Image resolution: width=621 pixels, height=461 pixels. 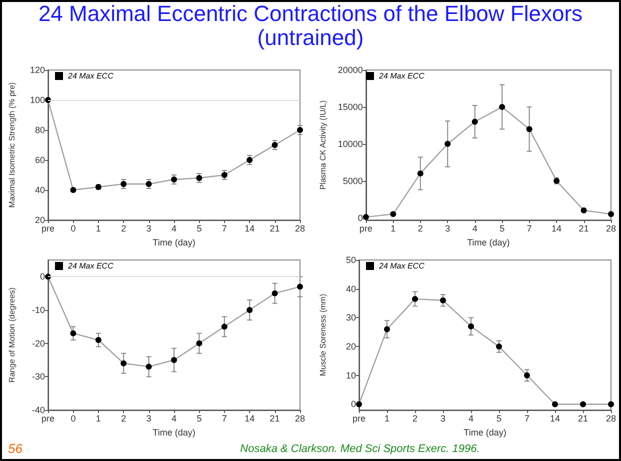 What do you see at coordinates (37, 100) in the screenshot?
I see `y-tick-label: 100` at bounding box center [37, 100].